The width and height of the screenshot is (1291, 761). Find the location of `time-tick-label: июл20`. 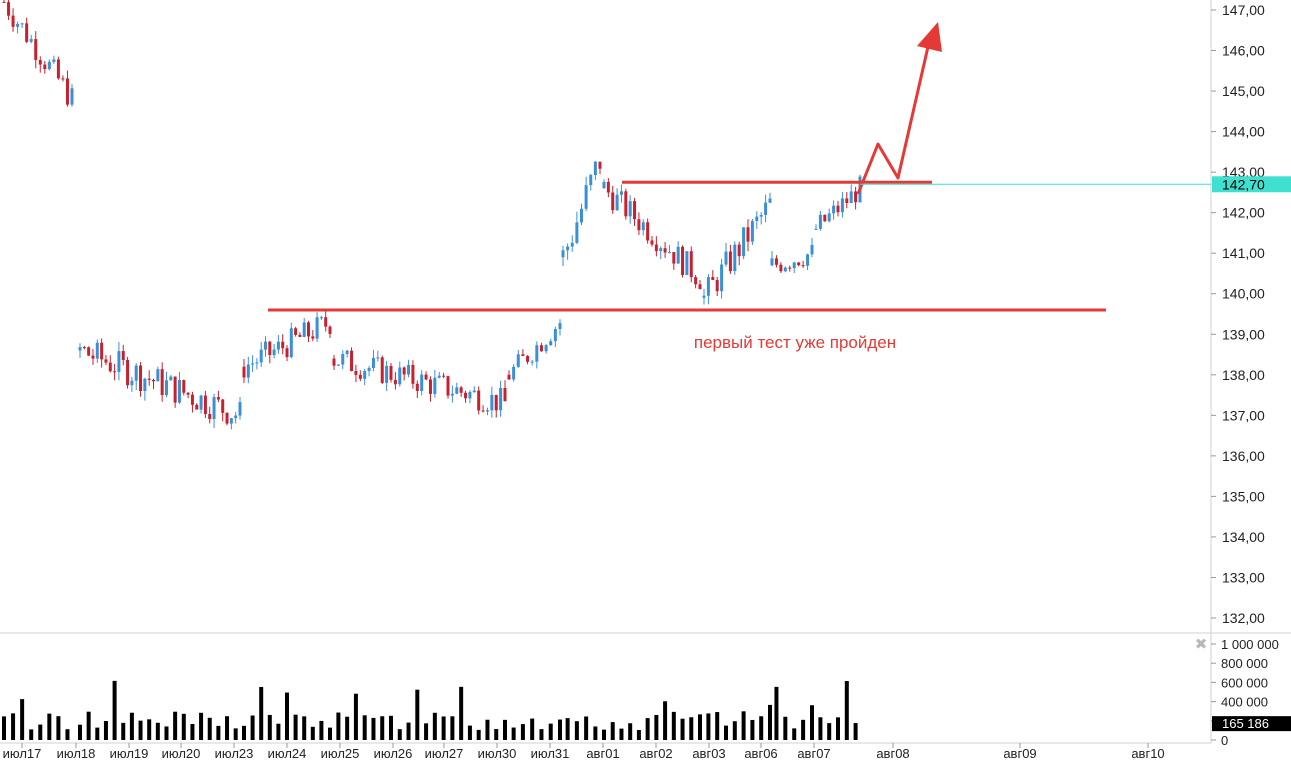

time-tick-label: июл20 is located at coordinates (181, 753).